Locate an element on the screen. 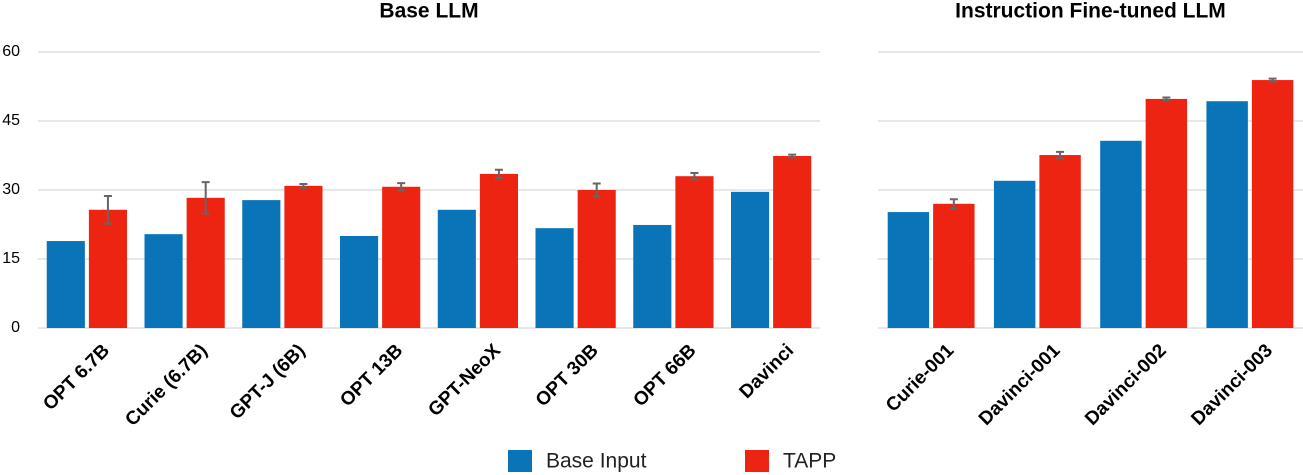 The width and height of the screenshot is (1303, 475). x-tick-label: OPT 30B is located at coordinates (567, 375).